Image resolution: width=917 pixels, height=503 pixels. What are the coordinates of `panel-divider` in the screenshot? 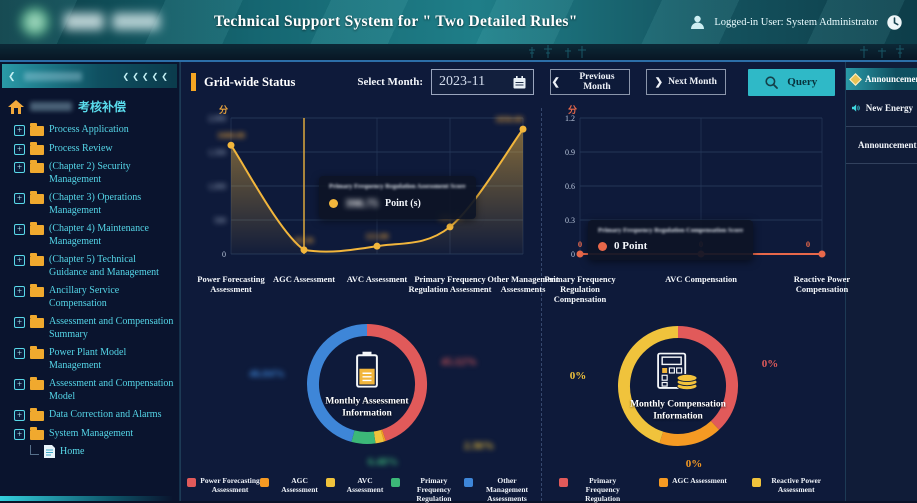 It's located at (541, 305).